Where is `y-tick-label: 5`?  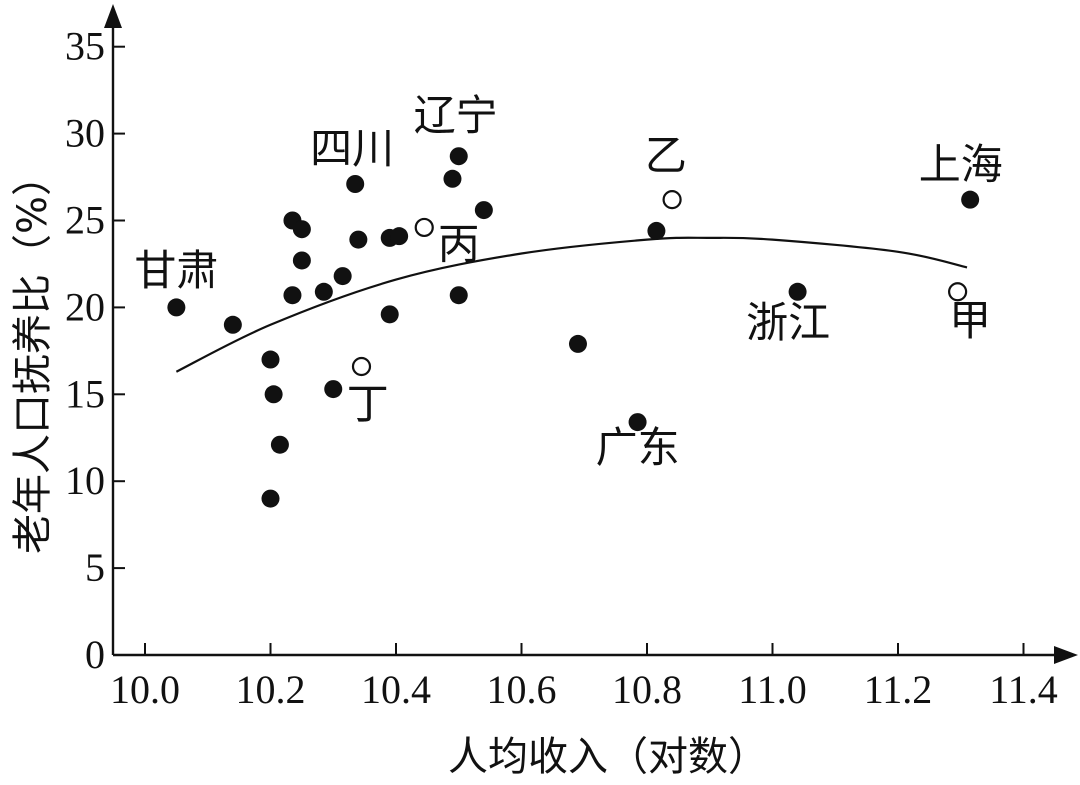
y-tick-label: 5 is located at coordinates (95, 567).